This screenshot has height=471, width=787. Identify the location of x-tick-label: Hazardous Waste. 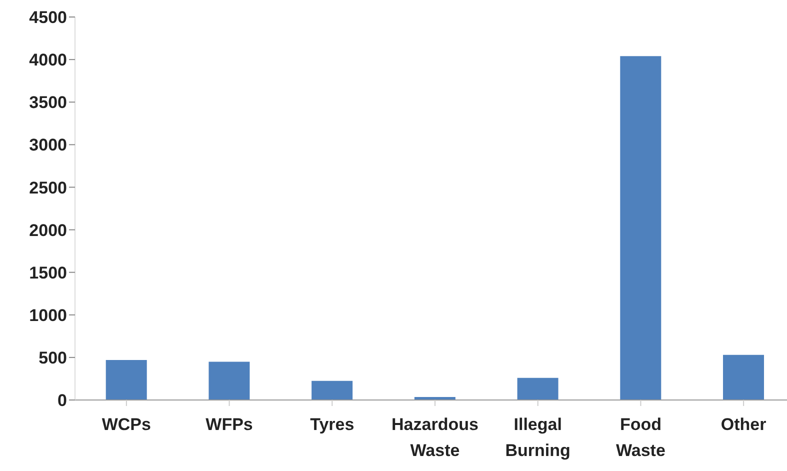
(435, 437).